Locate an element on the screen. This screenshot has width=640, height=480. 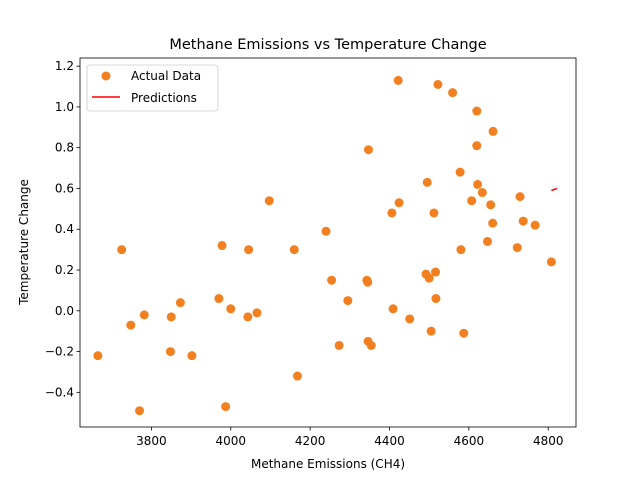
y-axis: −0.4 −0.2 0.0 0.2 0.4 0.6 0.8 1.0 1.2 is located at coordinates (62, 229).